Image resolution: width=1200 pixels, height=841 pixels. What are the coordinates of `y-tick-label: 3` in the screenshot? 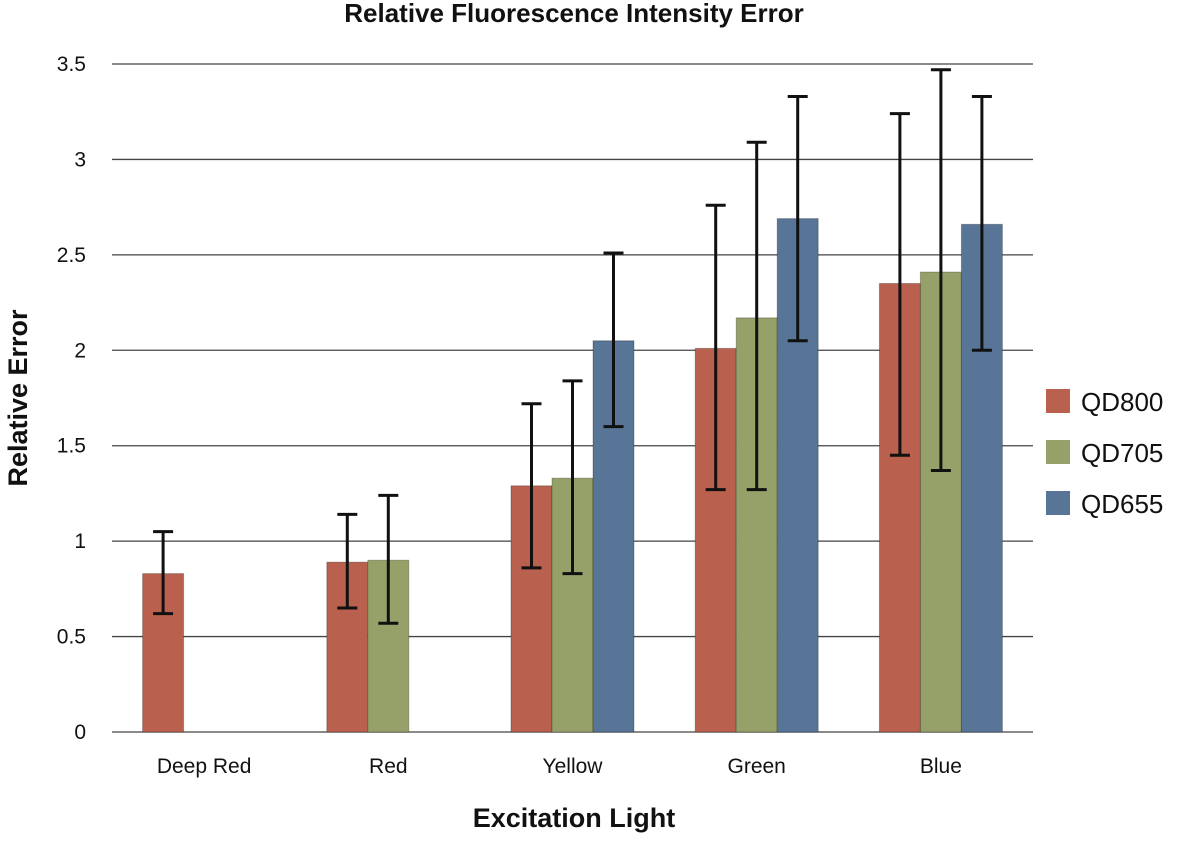 It's located at (80, 159).